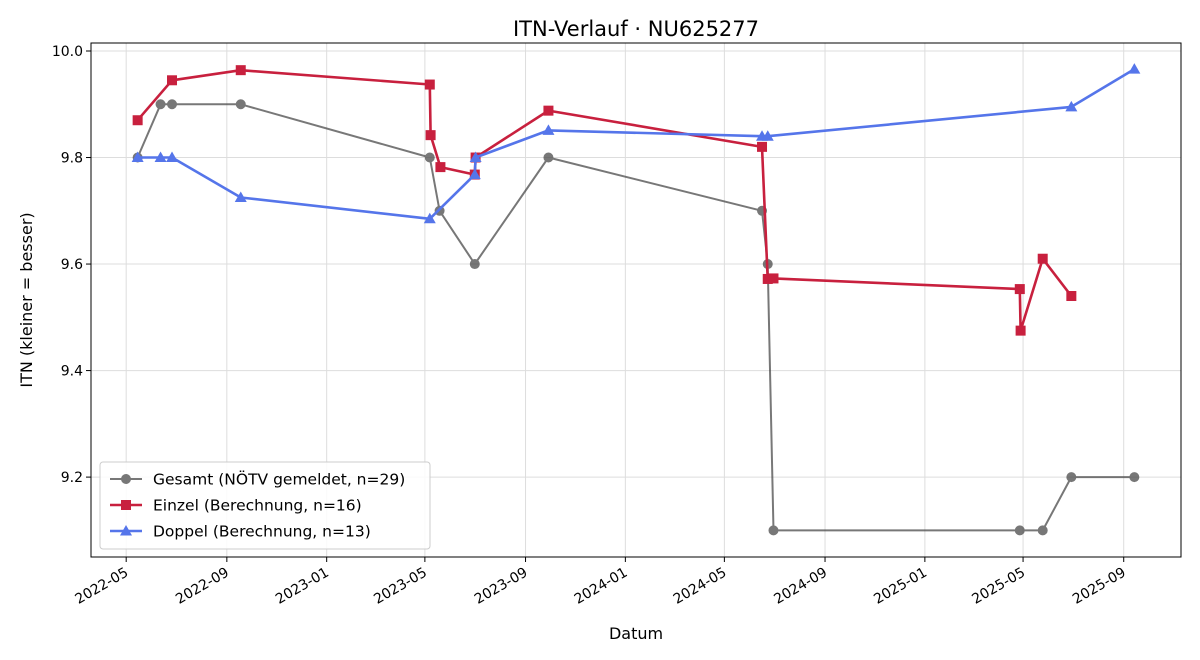 This screenshot has height=660, width=1200. I want to click on chart-title: ITN-Verlauf · NU625277, so click(636, 29).